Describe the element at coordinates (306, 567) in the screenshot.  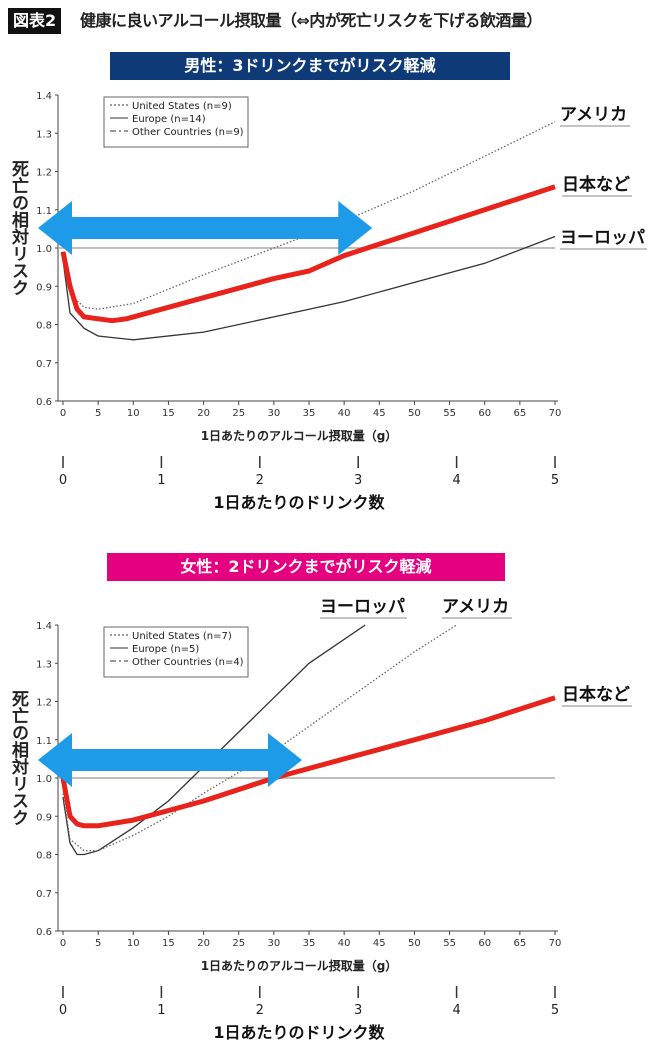
I see `women-banner: 女性：2ドリンクまでがリスク軽減` at that location.